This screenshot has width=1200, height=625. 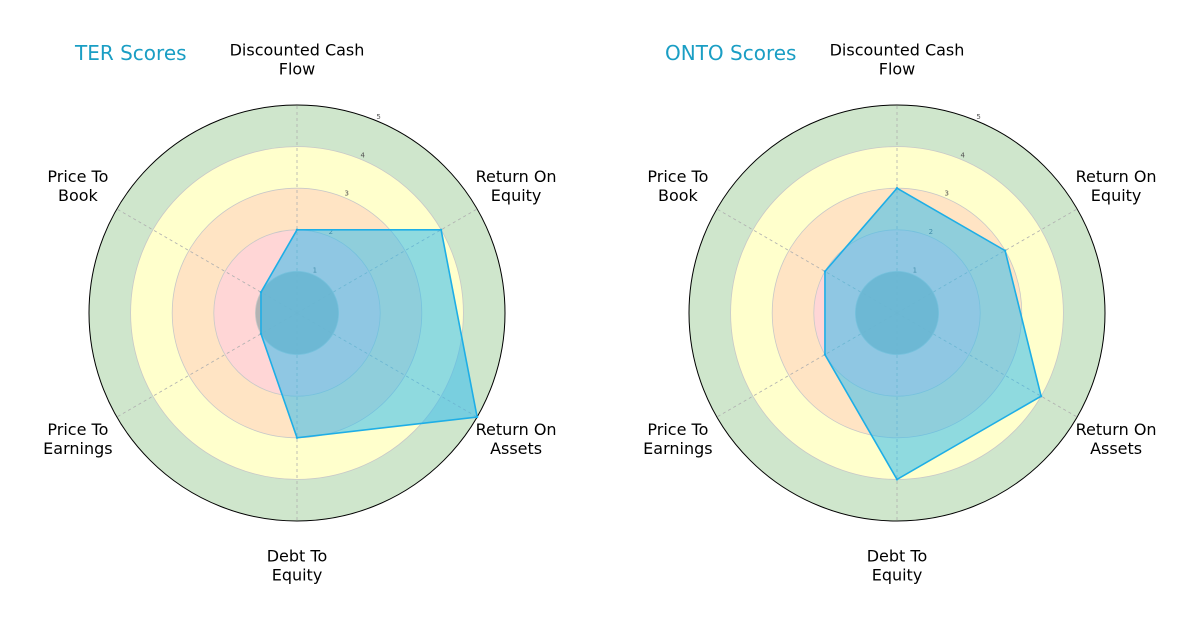 I want to click on chart-title: ONTO Scores, so click(x=730, y=53).